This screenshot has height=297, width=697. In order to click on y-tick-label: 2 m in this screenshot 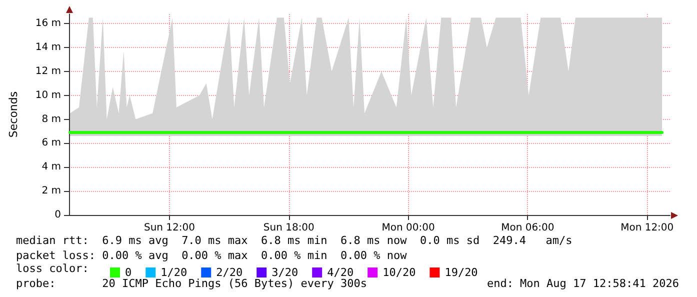, I will do `click(51, 191)`.